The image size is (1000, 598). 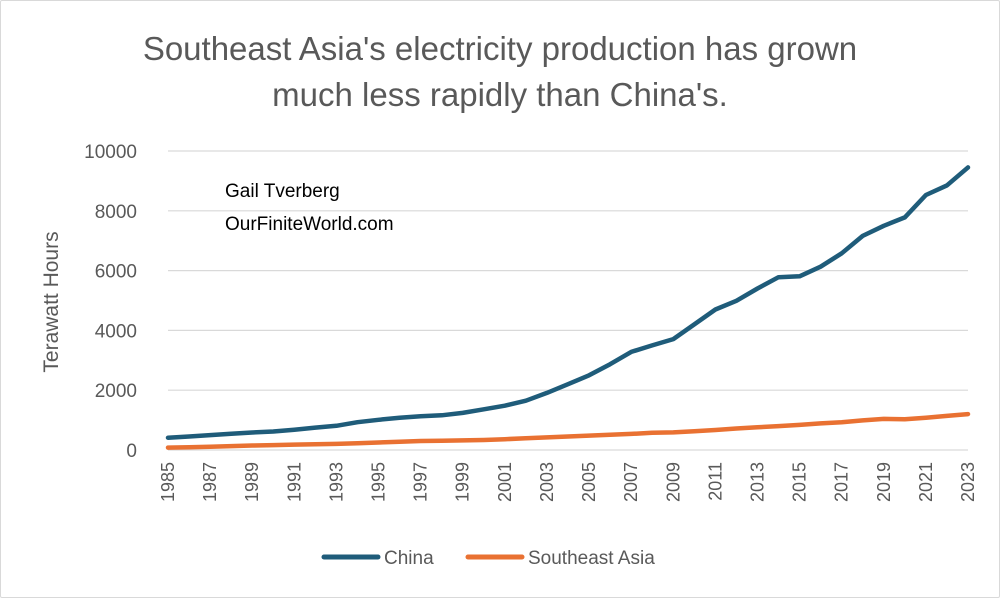 What do you see at coordinates (110, 302) in the screenshot?
I see `y-axis-ticks: 0 2000 4000 6000 8000 10000` at bounding box center [110, 302].